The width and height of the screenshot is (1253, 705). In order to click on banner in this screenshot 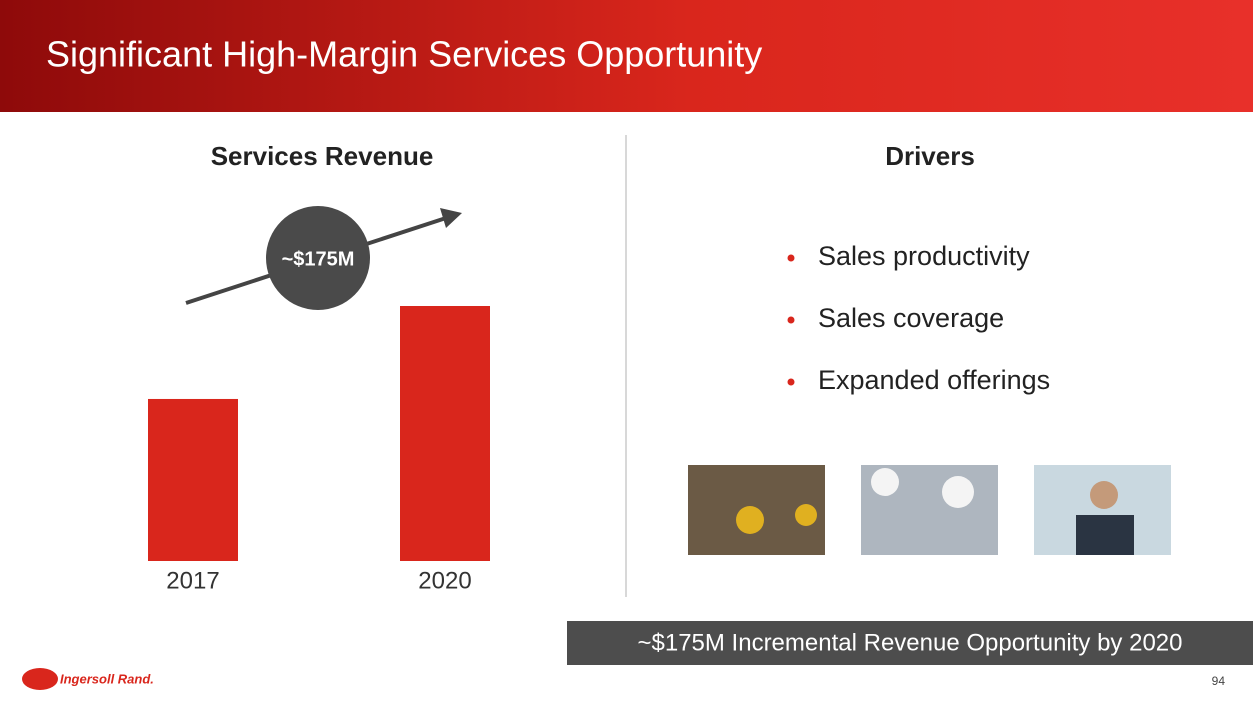, I will do `click(910, 643)`.